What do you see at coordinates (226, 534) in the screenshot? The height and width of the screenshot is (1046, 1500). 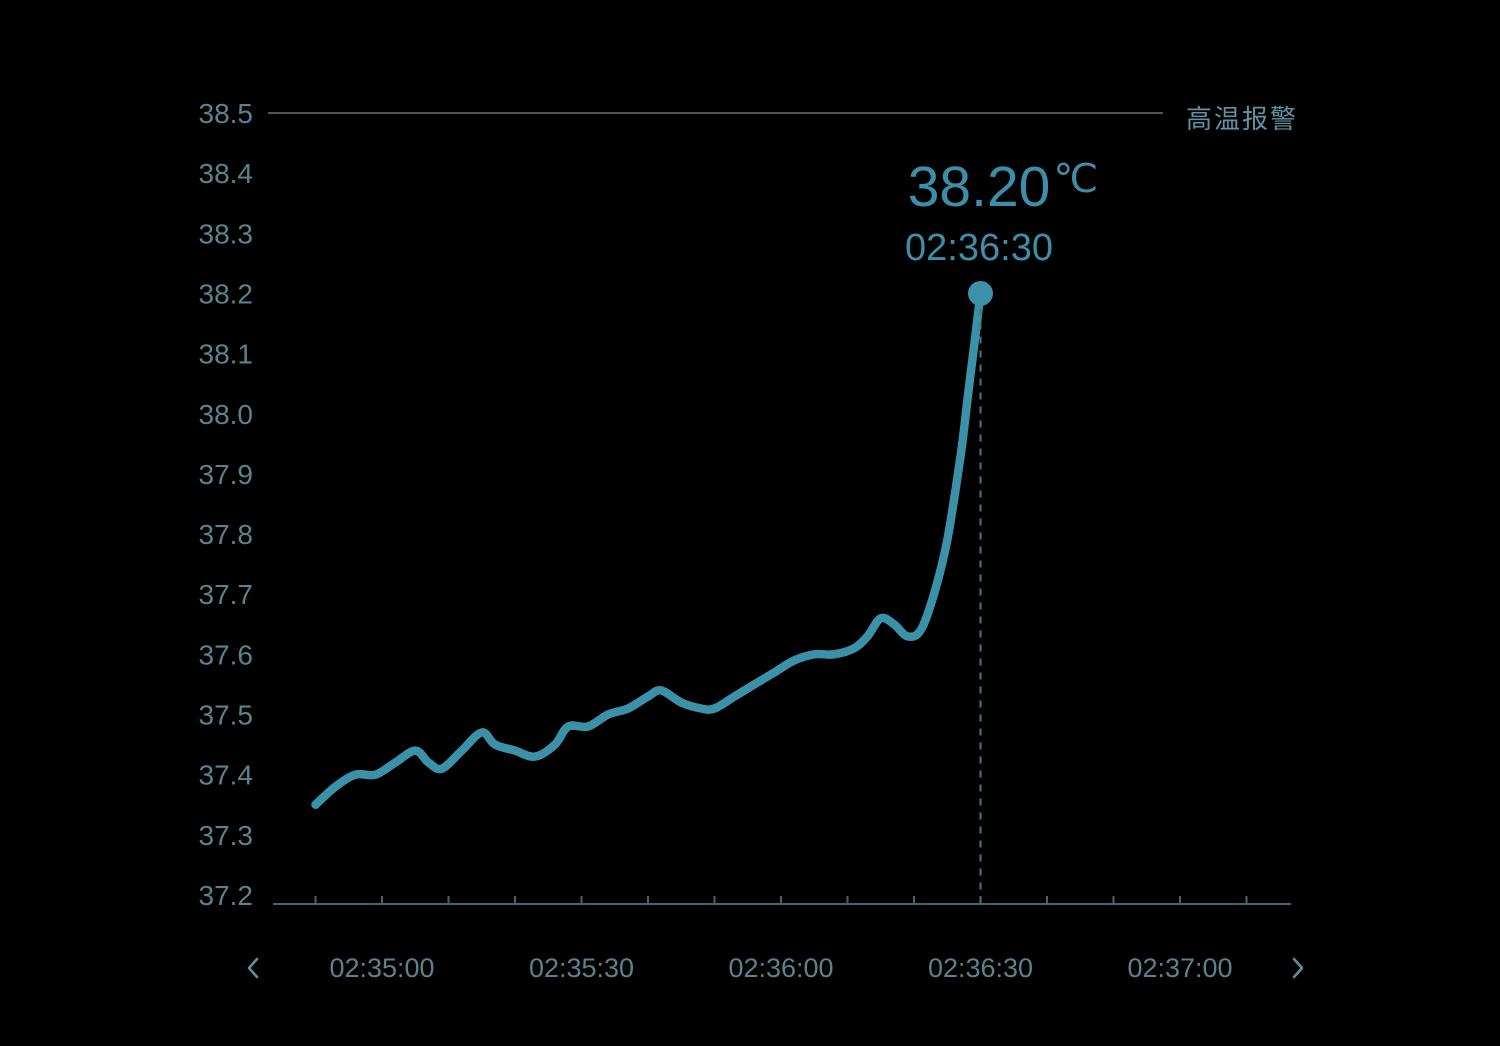 I see `y-axis-label: 37.8` at bounding box center [226, 534].